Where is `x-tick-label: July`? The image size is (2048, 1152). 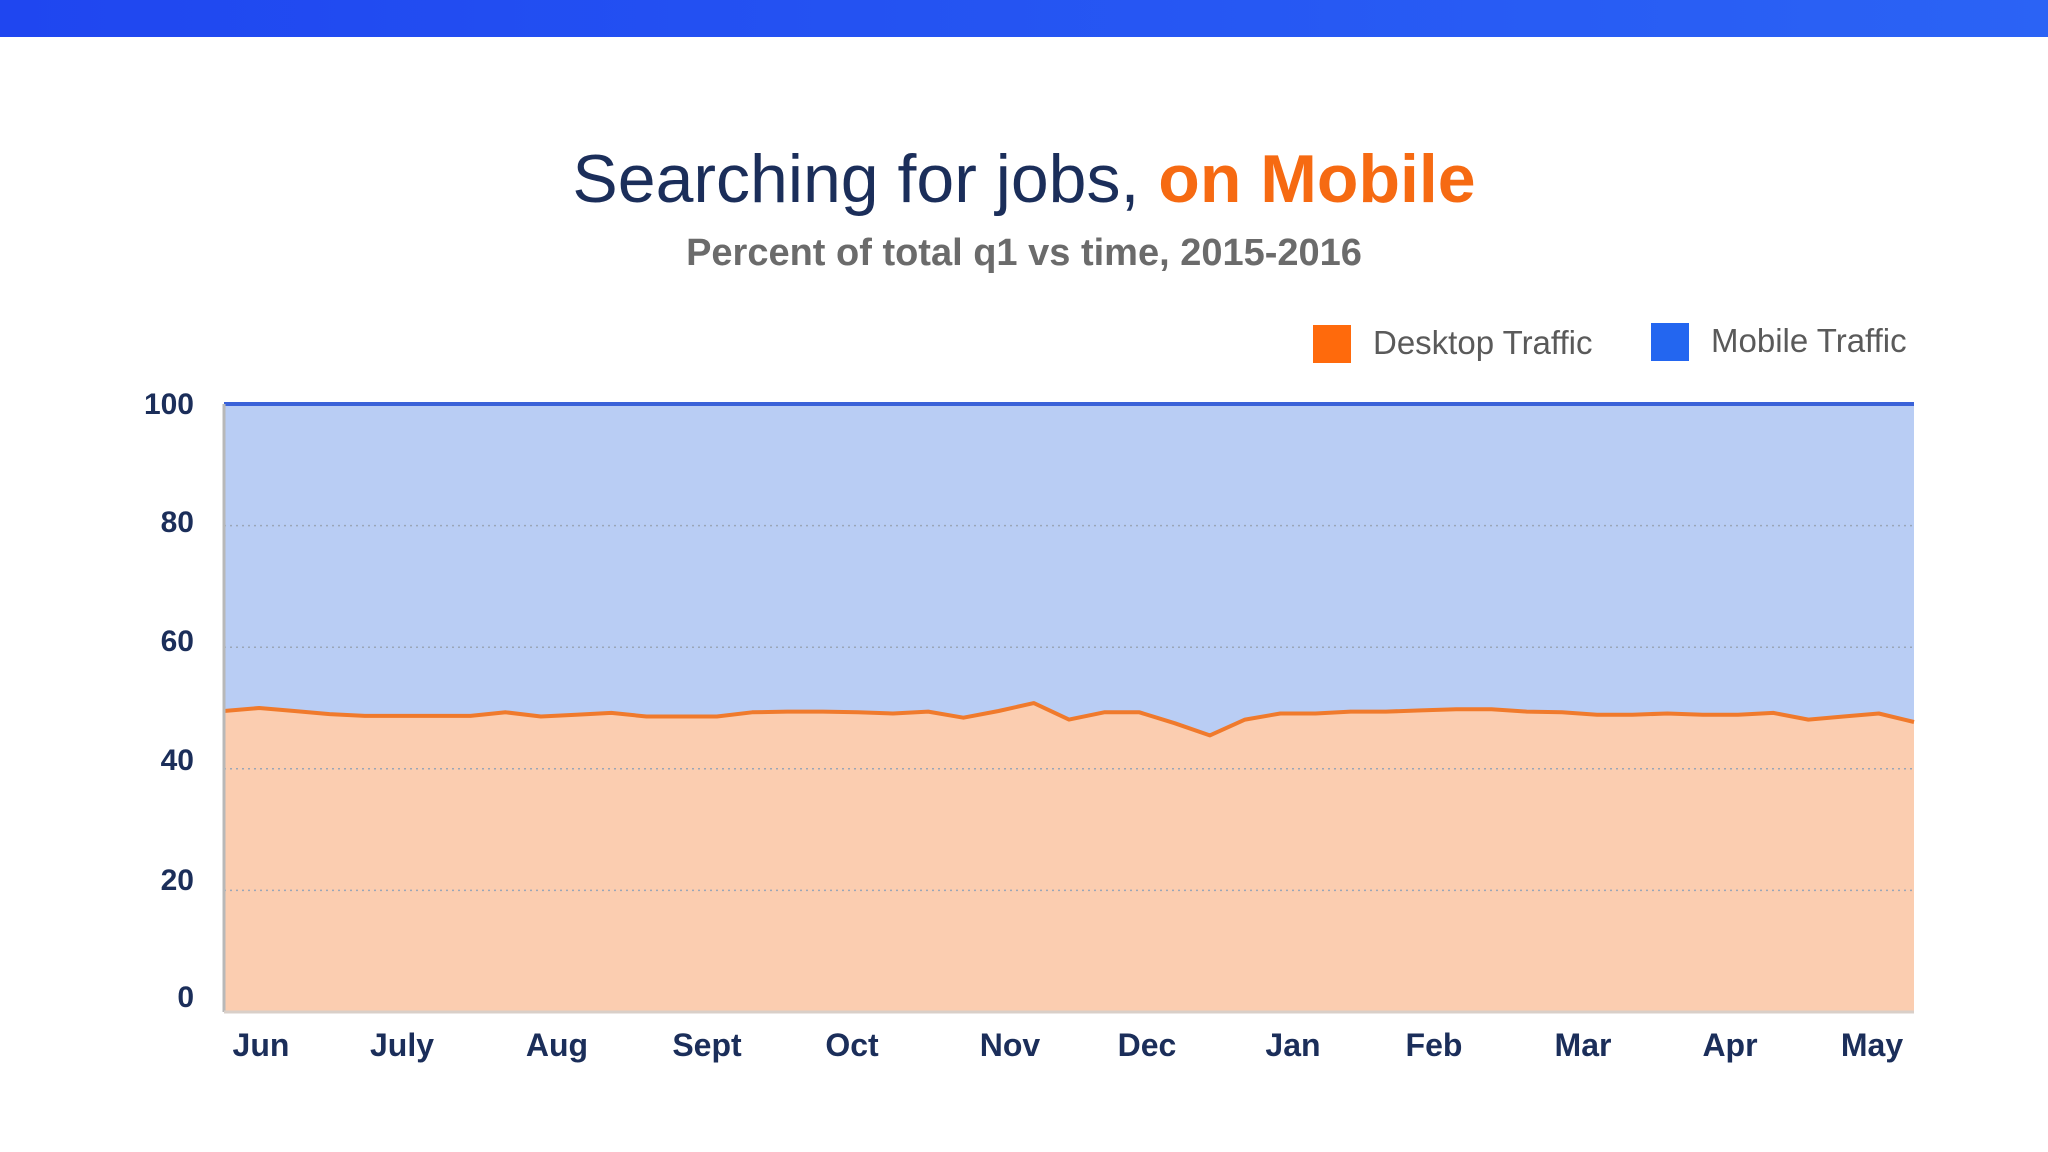 x-tick-label: July is located at coordinates (402, 1045).